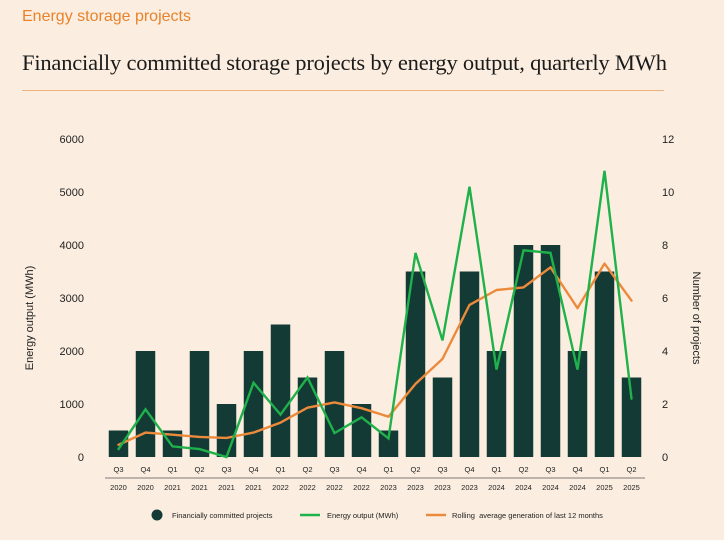  I want to click on y-tick-label: 3000, so click(72, 299).